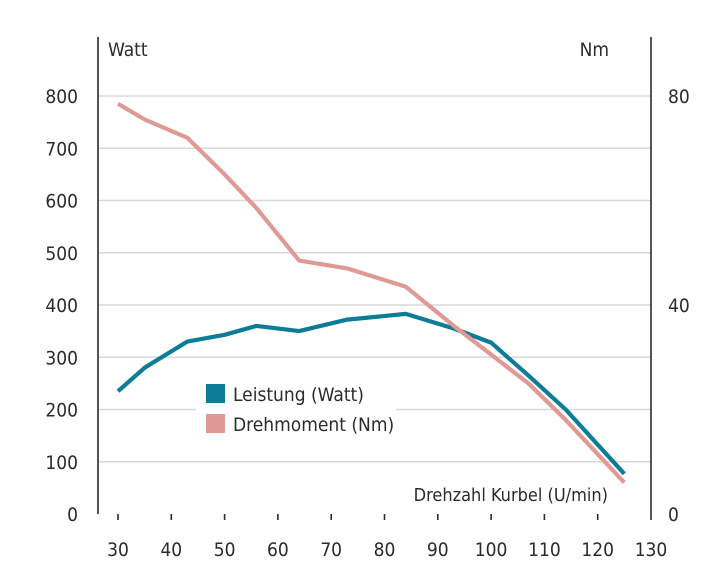 This screenshot has width=712, height=578. What do you see at coordinates (385, 550) in the screenshot?
I see `x-tick-label: 80` at bounding box center [385, 550].